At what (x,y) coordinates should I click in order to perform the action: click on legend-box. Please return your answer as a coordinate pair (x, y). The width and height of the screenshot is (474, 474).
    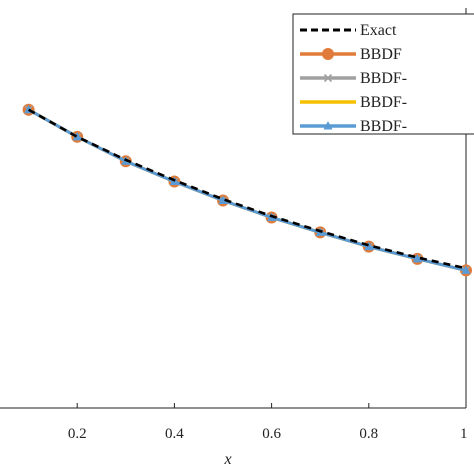
    Looking at the image, I should click on (383, 74).